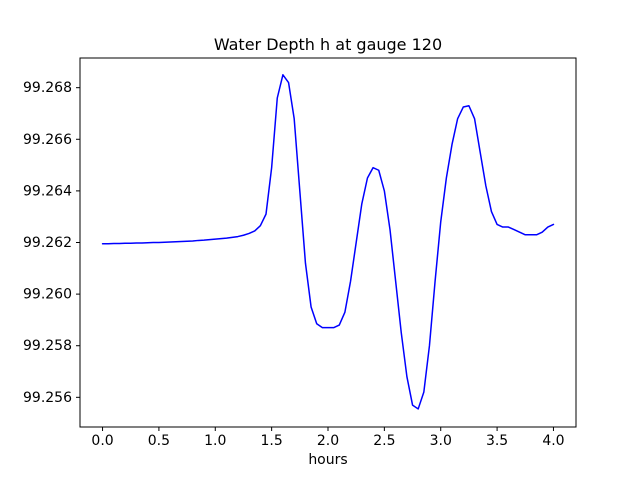 The width and height of the screenshot is (640, 480). What do you see at coordinates (47, 191) in the screenshot?
I see `y-tick-label: 99.264` at bounding box center [47, 191].